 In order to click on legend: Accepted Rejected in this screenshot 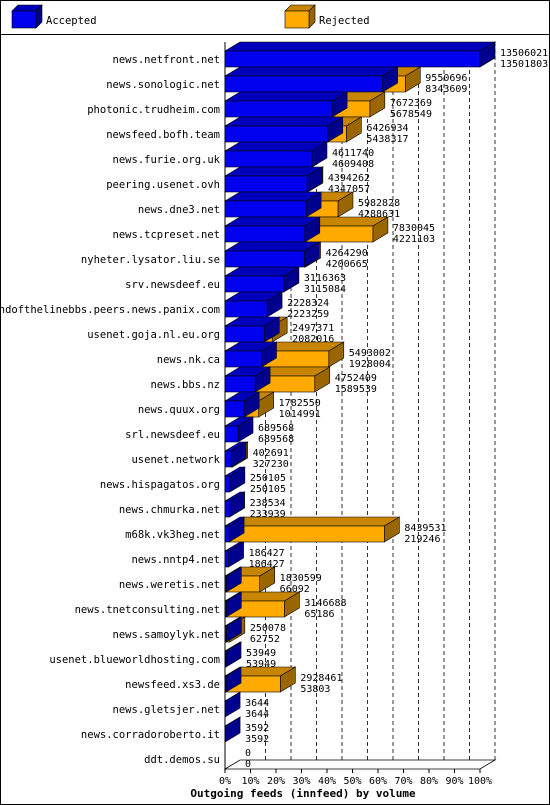, I will do `click(190, 16)`.